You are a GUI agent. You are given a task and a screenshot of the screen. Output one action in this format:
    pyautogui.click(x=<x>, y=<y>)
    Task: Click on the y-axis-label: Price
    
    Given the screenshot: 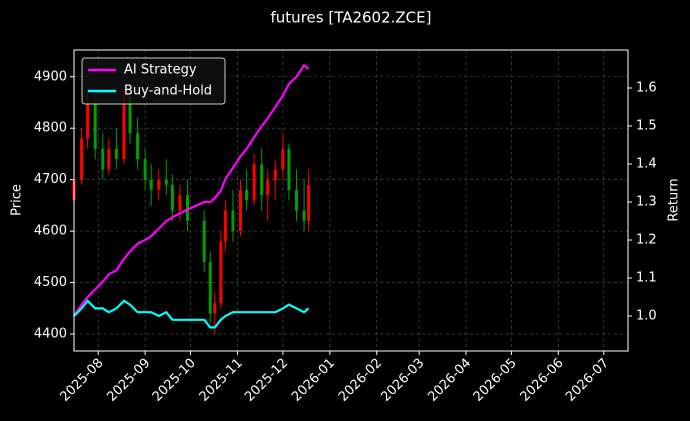 What is the action you would take?
    pyautogui.click(x=17, y=200)
    